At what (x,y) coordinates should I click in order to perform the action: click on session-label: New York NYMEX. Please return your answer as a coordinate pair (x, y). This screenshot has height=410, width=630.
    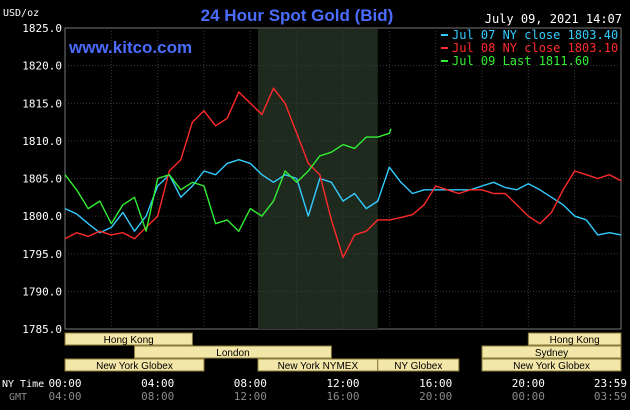
    Looking at the image, I should click on (318, 366).